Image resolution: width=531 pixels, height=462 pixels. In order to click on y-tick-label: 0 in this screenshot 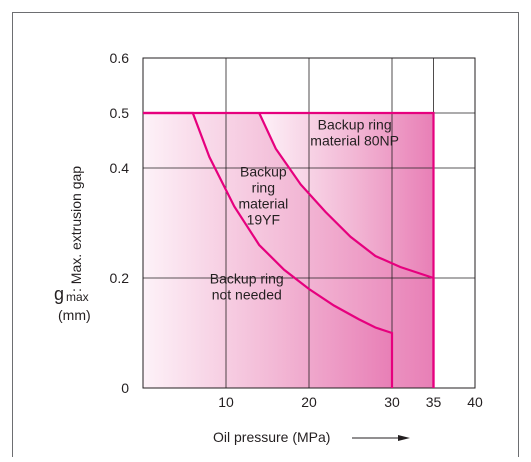, I will do `click(125, 388)`.